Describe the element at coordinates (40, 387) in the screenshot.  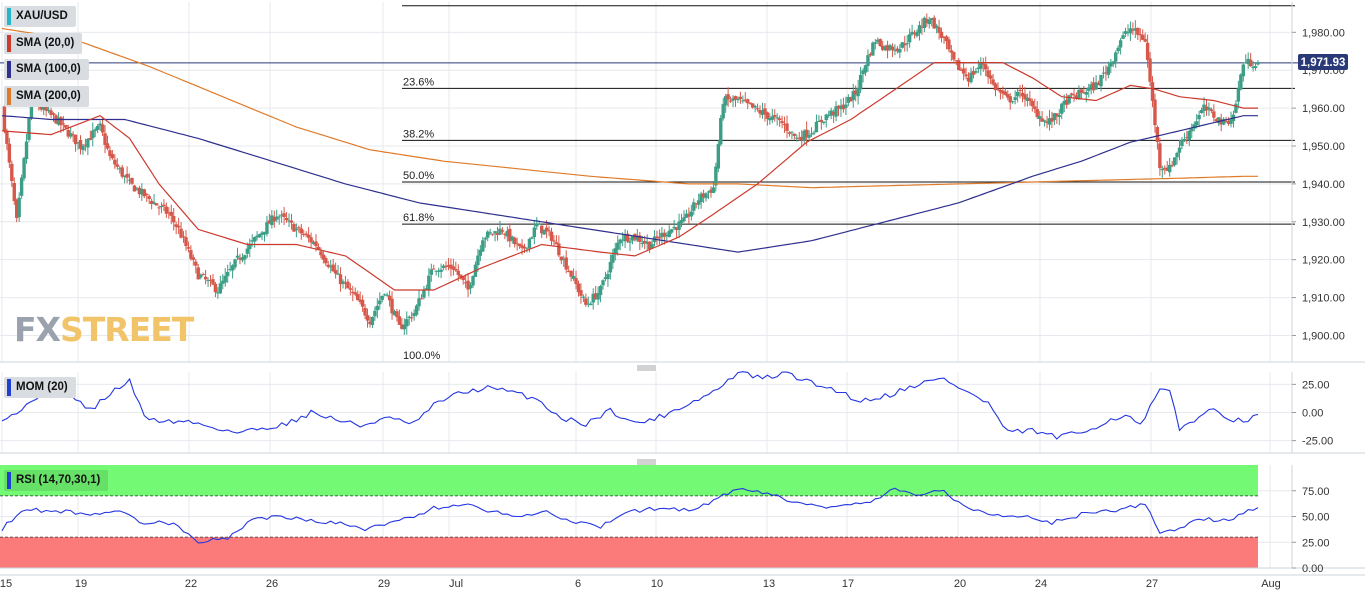
I see `legend-momentum: MOM (20)` at that location.